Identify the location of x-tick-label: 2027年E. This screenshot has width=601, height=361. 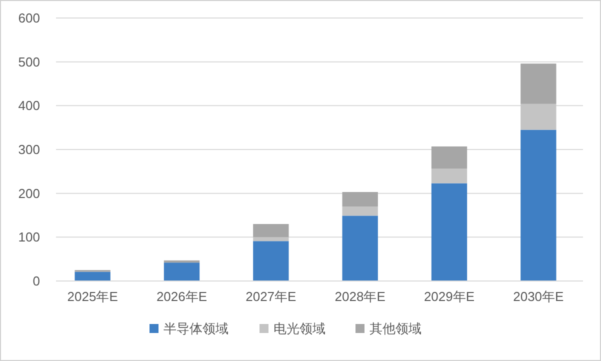
(271, 296).